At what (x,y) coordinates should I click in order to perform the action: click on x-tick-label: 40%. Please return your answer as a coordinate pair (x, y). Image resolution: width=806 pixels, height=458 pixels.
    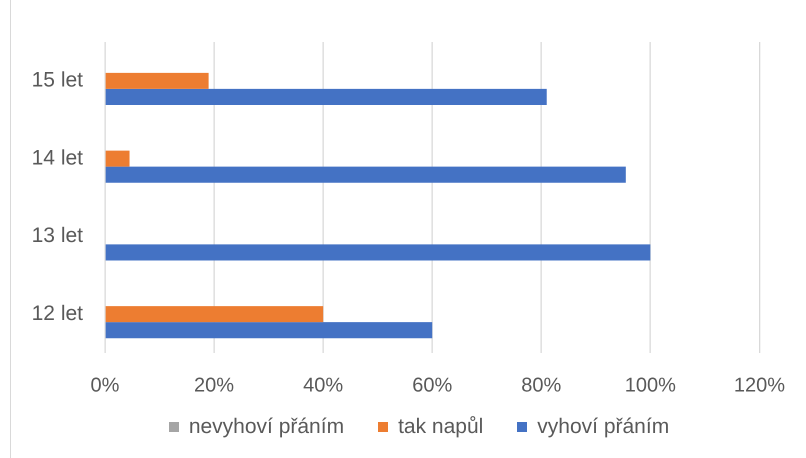
    Looking at the image, I should click on (323, 385).